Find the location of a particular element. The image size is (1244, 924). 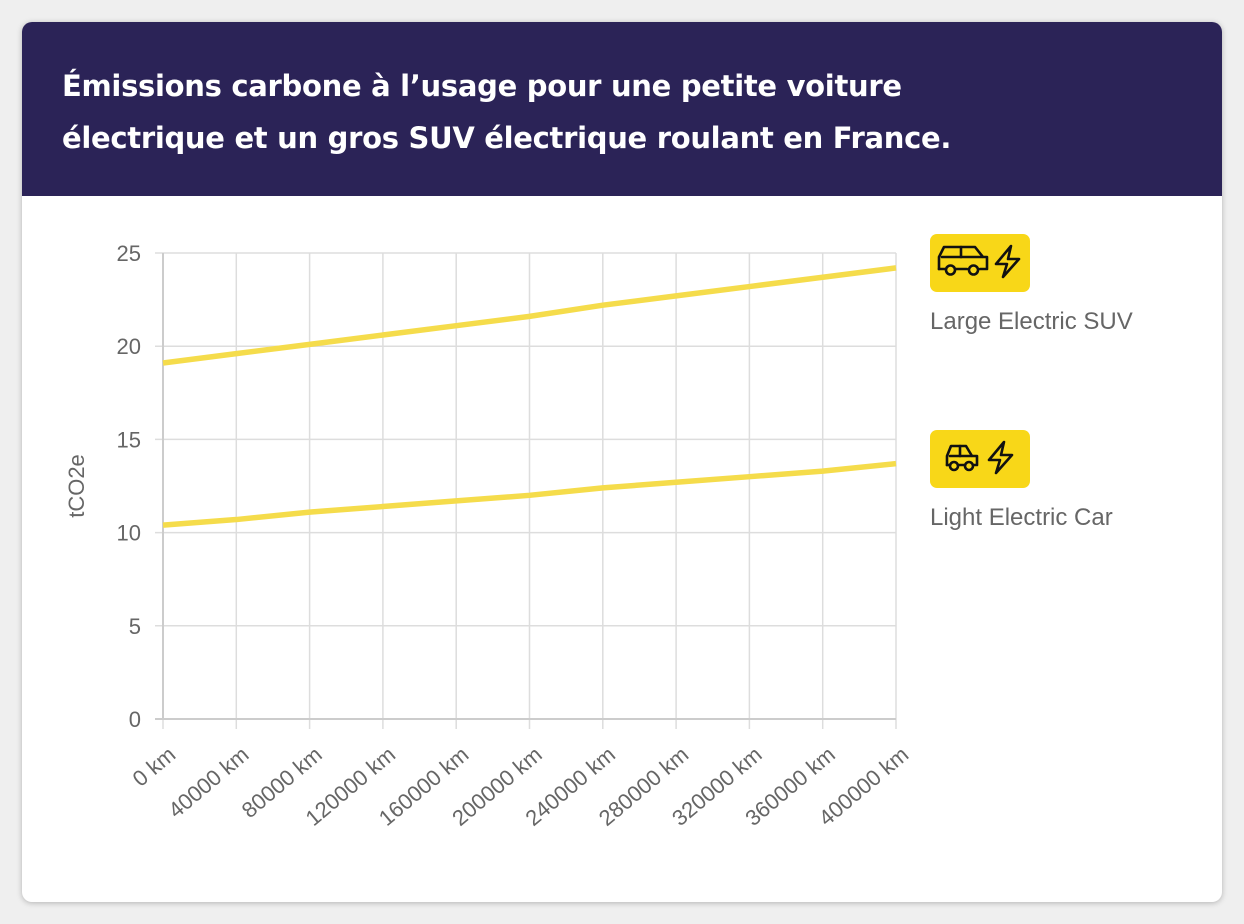

suv-electric-icon is located at coordinates (980, 263).